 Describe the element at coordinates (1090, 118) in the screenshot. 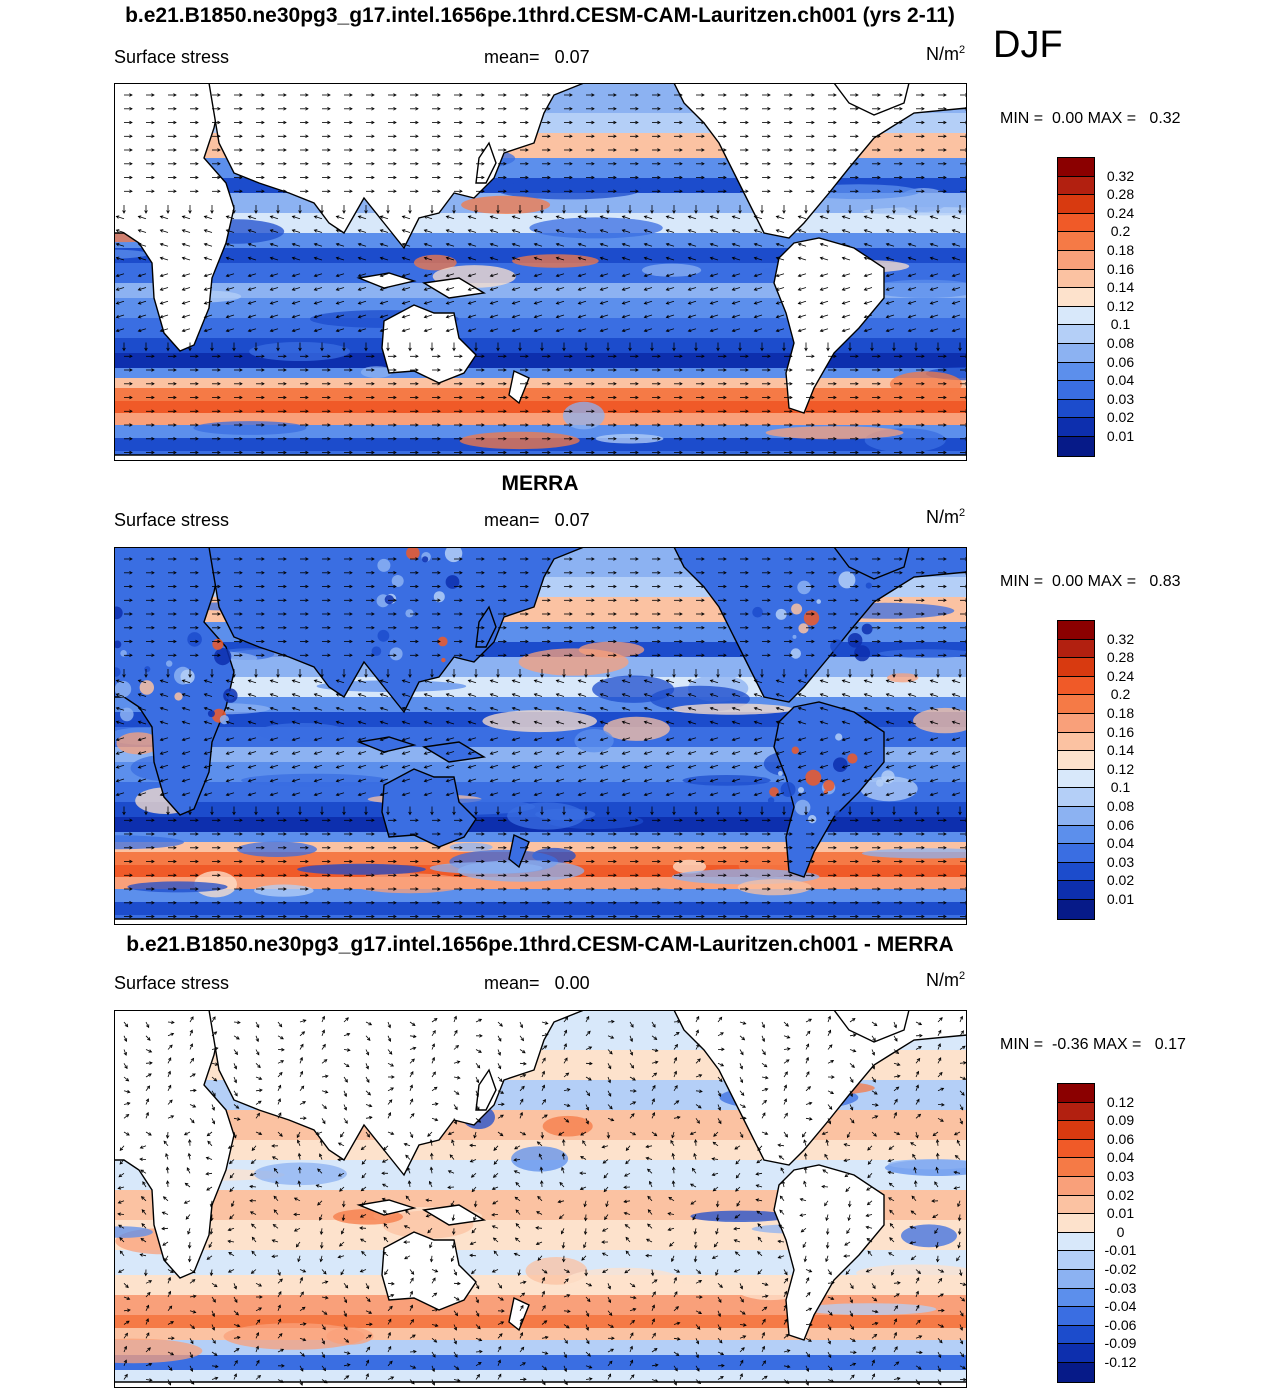

I see `panel-1-minmax: MIN = 0.00 MAX = 0.32` at that location.